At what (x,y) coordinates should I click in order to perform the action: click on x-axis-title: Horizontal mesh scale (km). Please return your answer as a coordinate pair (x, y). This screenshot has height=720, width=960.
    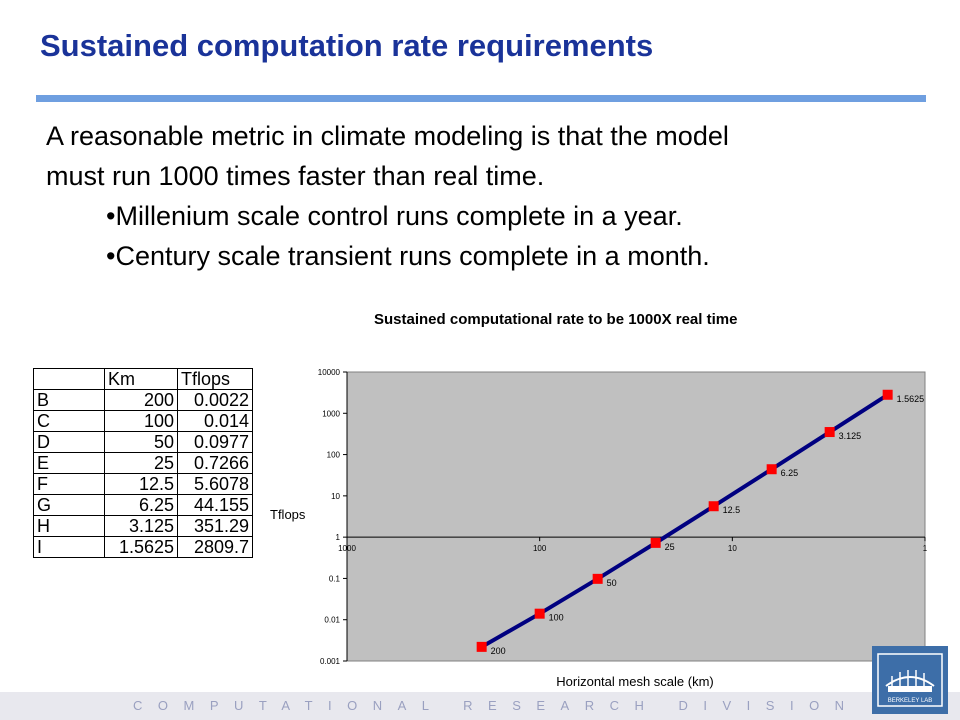
    Looking at the image, I should click on (635, 681).